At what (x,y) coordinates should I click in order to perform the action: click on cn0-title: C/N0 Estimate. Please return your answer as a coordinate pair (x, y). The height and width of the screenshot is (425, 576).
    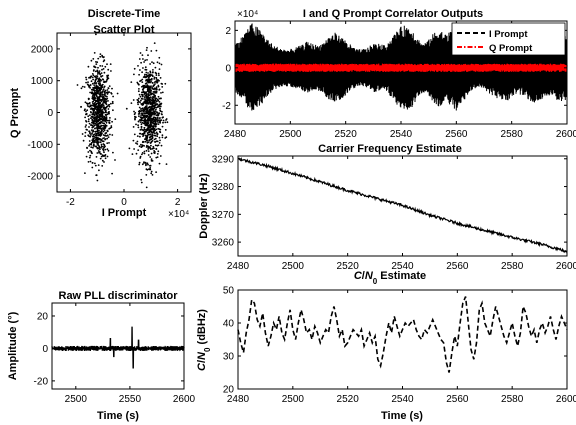
    Looking at the image, I should click on (390, 278).